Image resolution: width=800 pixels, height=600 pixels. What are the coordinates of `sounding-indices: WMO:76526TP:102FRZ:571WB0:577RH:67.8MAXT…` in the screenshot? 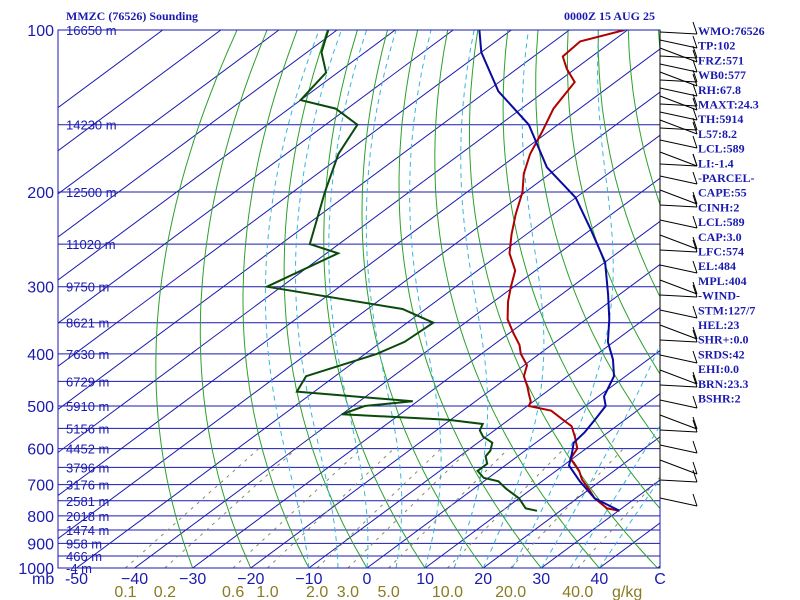 It's located at (731, 215).